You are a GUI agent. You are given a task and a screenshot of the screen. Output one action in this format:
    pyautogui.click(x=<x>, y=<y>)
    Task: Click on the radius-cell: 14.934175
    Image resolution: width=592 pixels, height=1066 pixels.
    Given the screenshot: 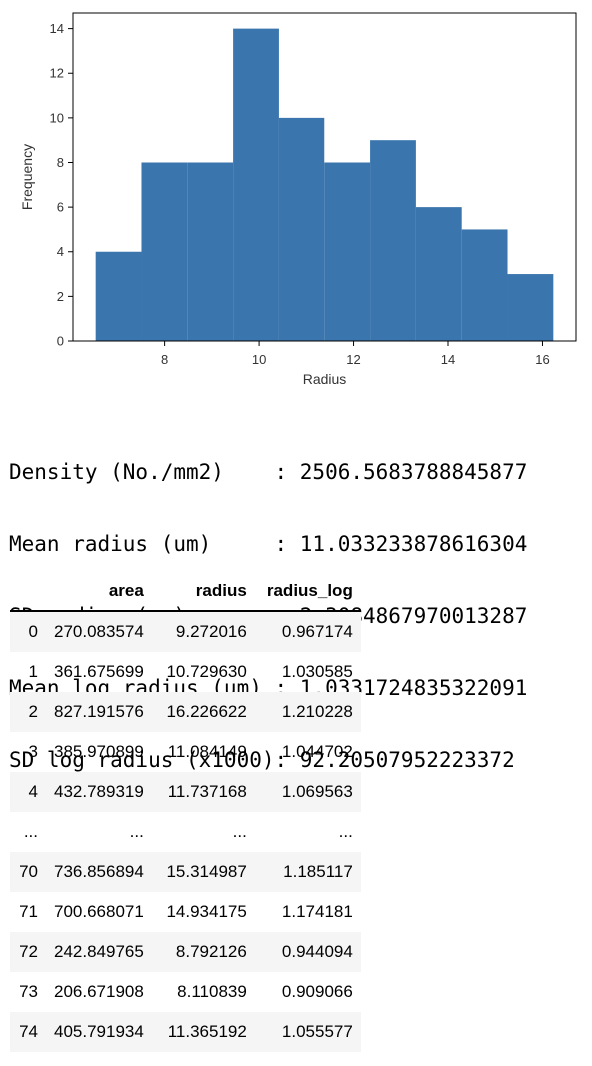 What is the action you would take?
    pyautogui.click(x=206, y=911)
    